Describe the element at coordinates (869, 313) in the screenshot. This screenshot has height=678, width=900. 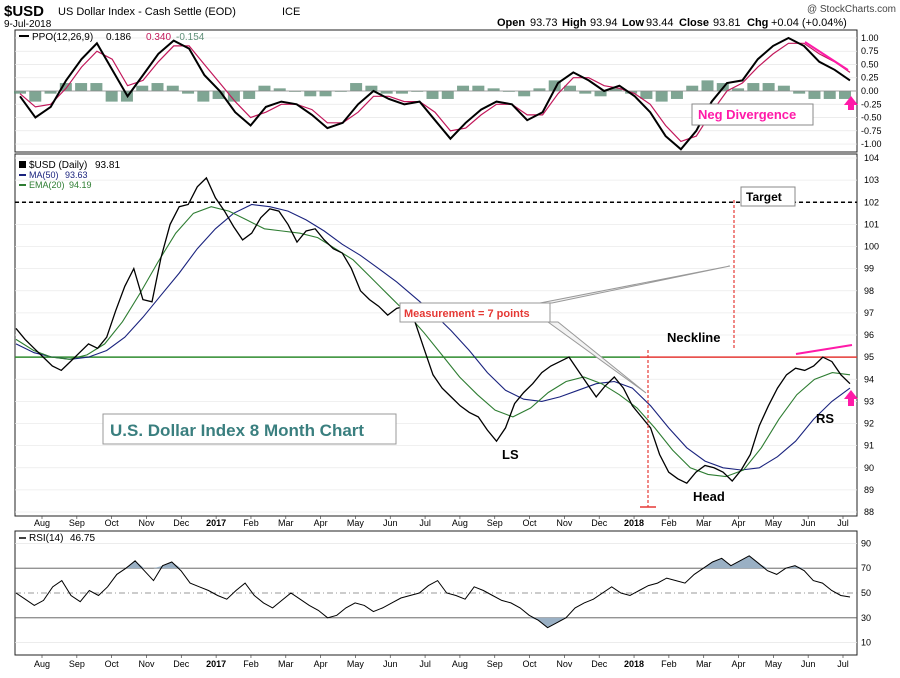
I see `price-tick-label: 97` at that location.